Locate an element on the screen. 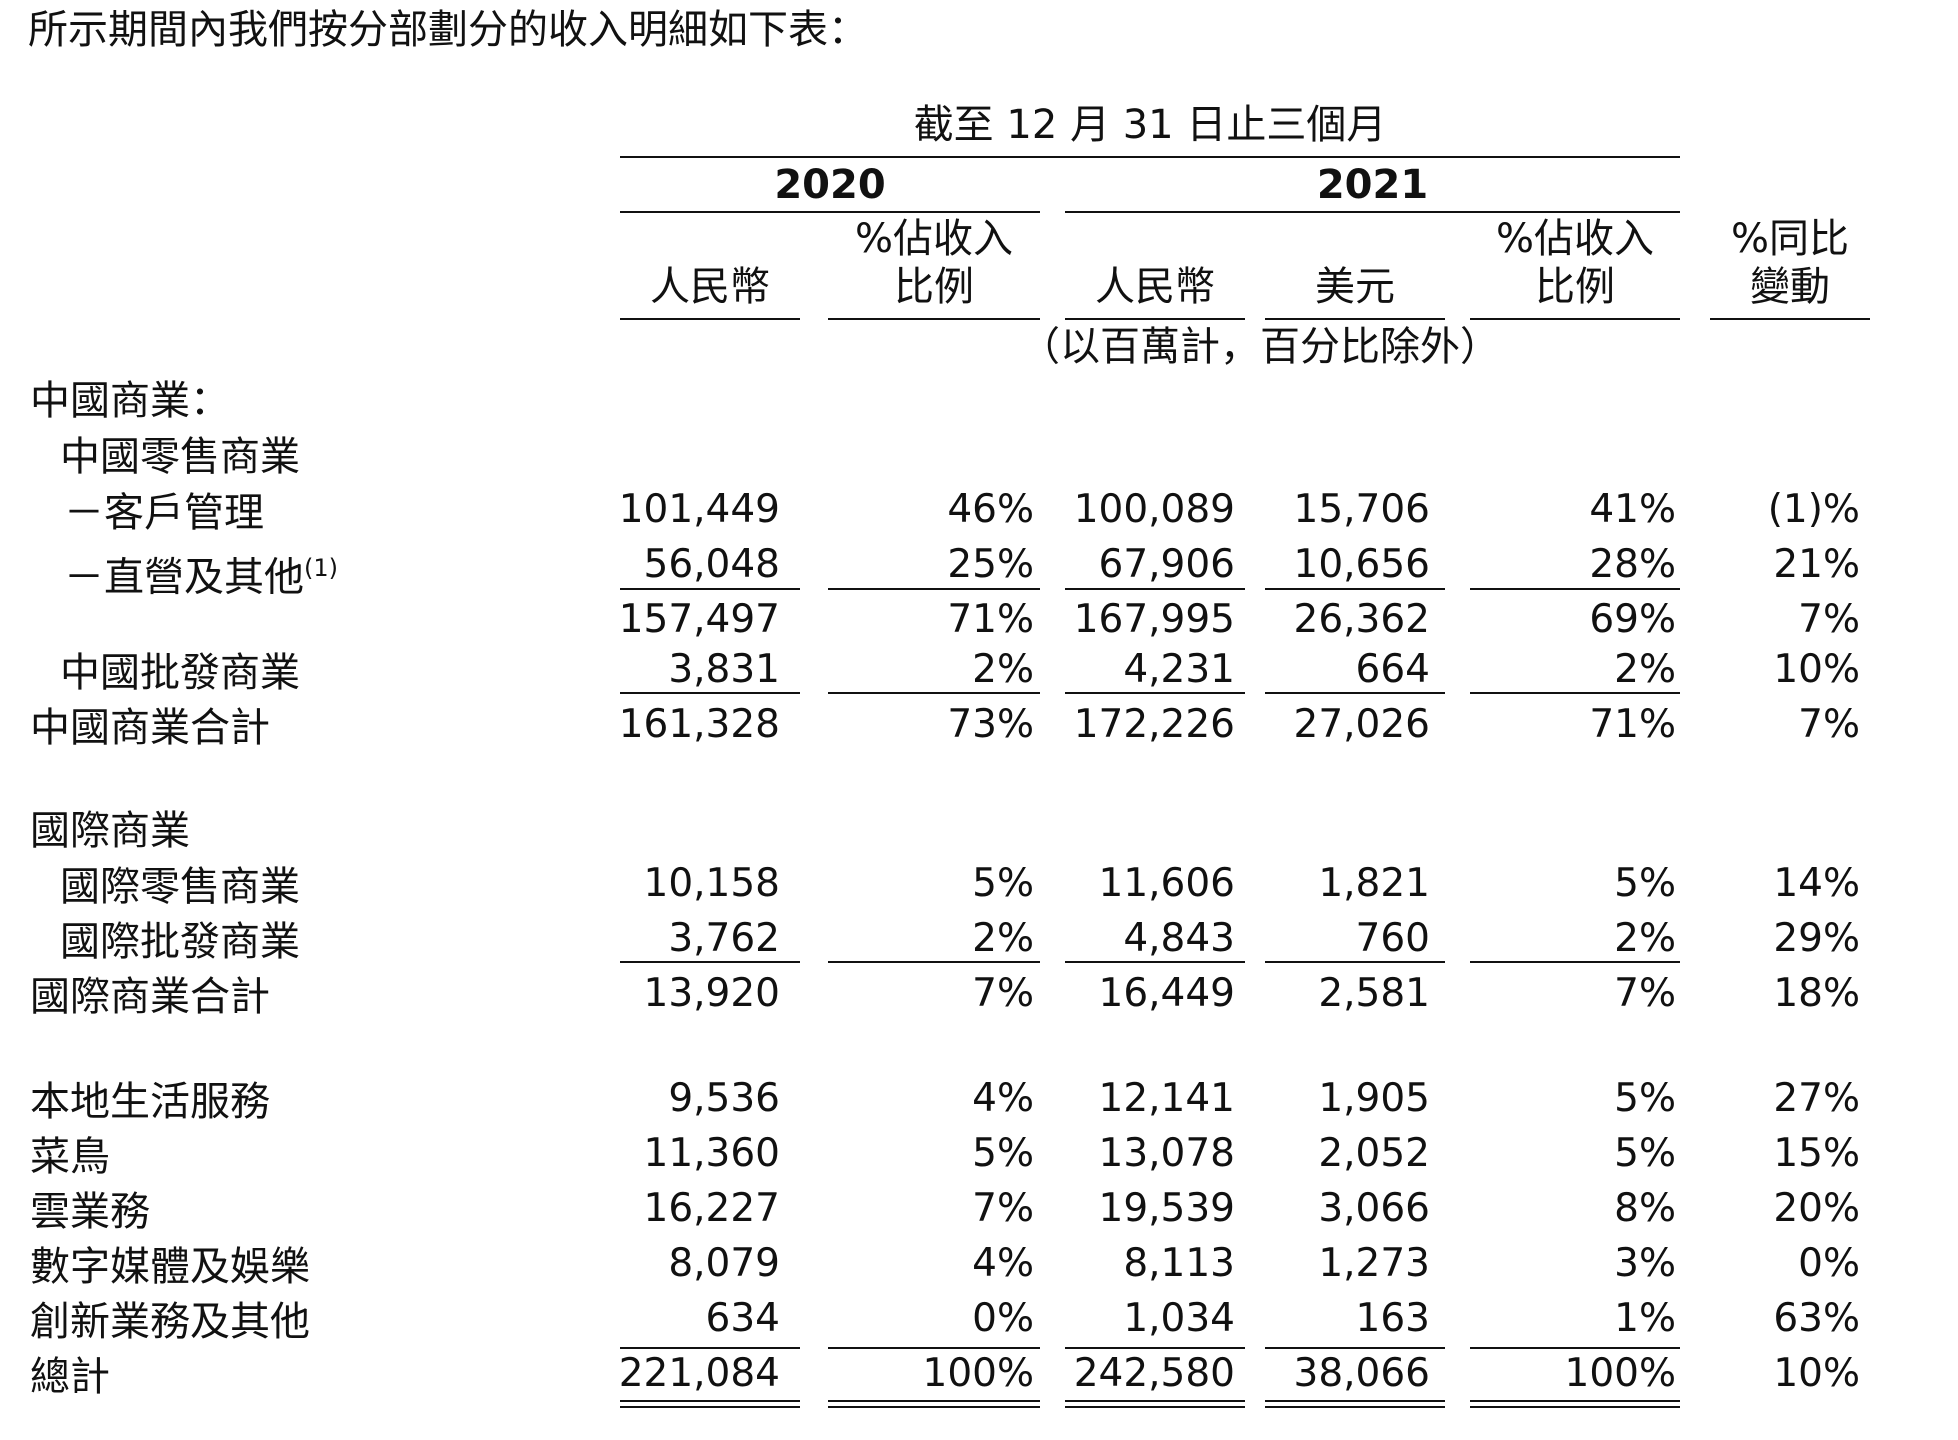  row-label: －客戶管理 is located at coordinates (164, 513).